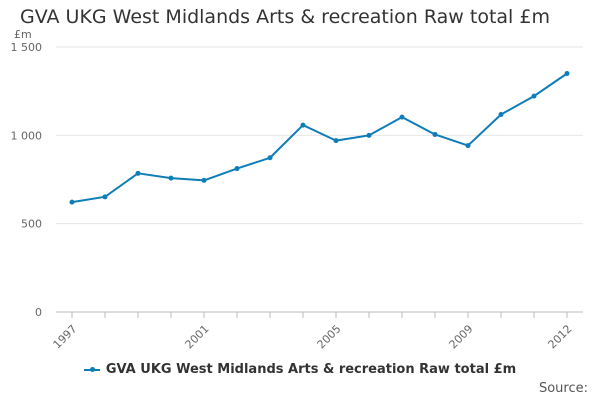  I want to click on y-tick-label: 500, so click(31, 224).